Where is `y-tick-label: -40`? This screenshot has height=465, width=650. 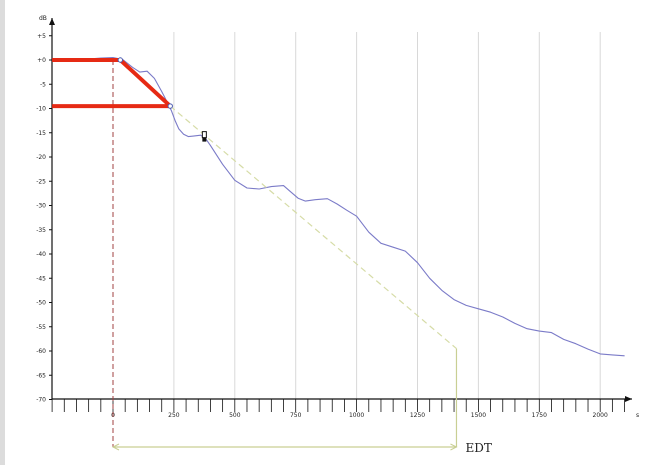
y-tick-label: -40 is located at coordinates (41, 254).